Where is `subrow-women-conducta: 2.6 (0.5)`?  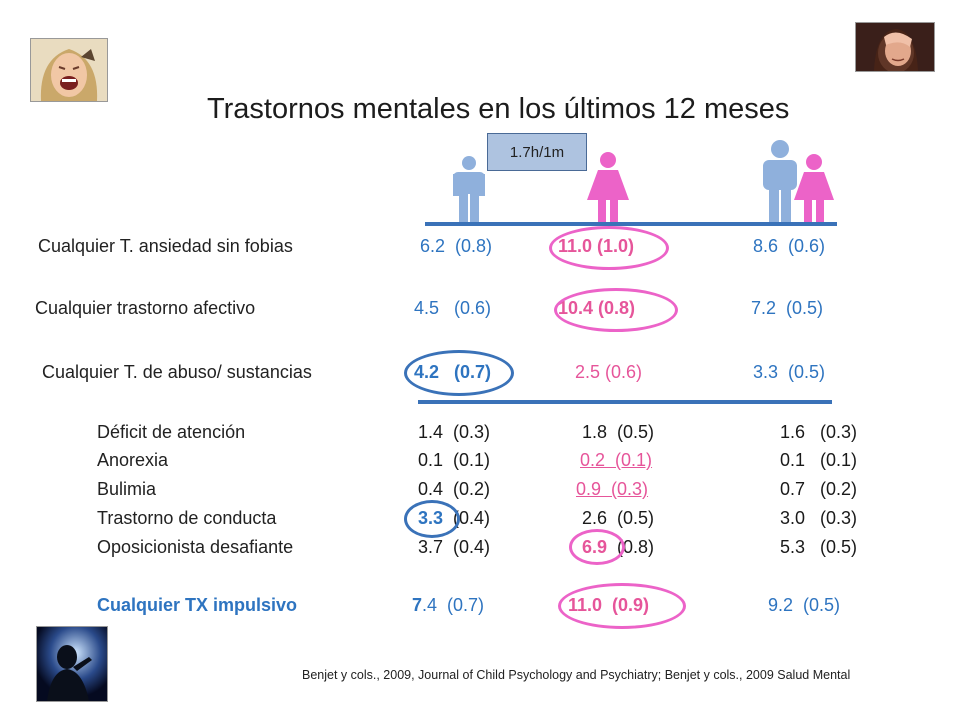
subrow-women-conducta: 2.6 (0.5) is located at coordinates (618, 518).